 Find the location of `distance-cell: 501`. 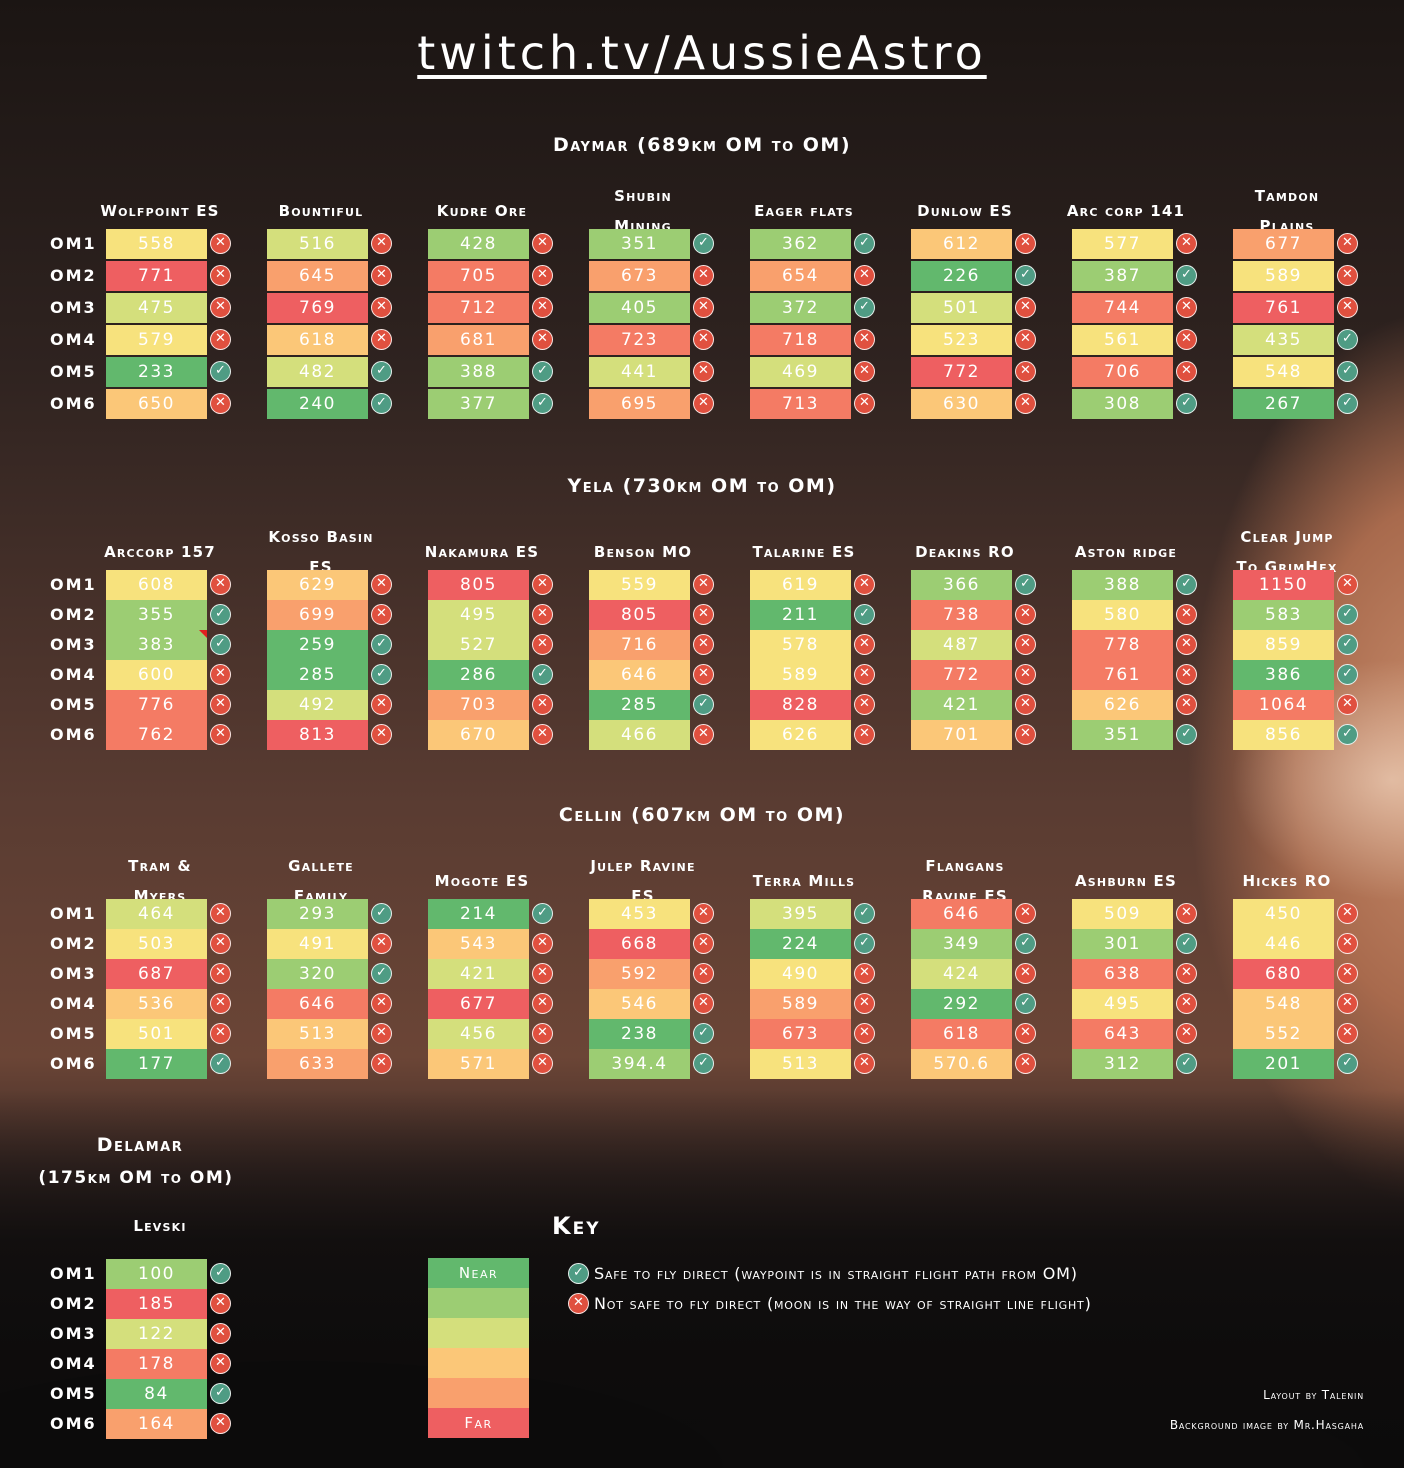

distance-cell: 501 is located at coordinates (156, 1034).